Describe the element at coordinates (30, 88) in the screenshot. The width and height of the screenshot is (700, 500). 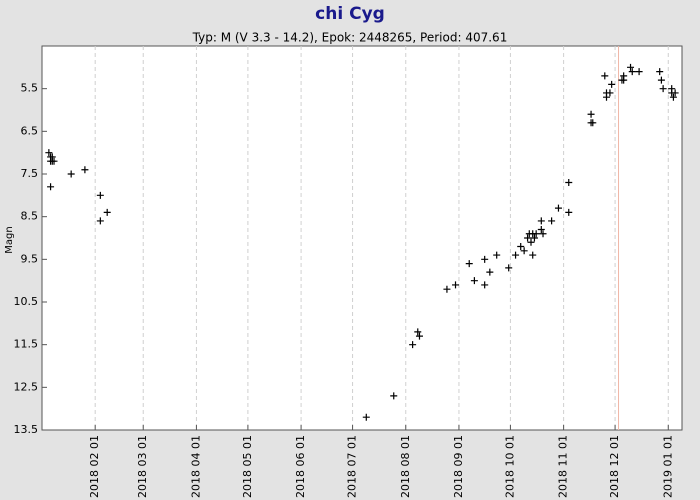
I see `y-tick-label: 5.5` at that location.